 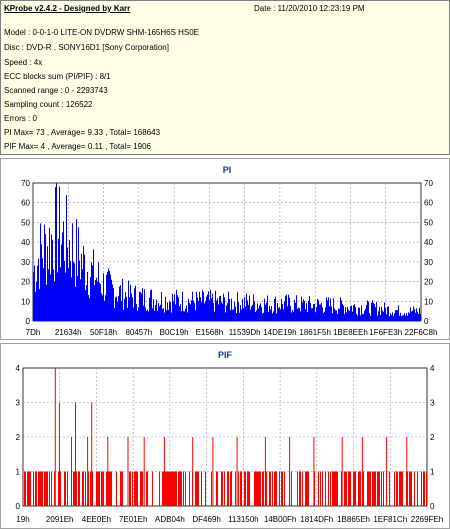 I want to click on y-tick-label-left: 1, so click(x=18, y=472).